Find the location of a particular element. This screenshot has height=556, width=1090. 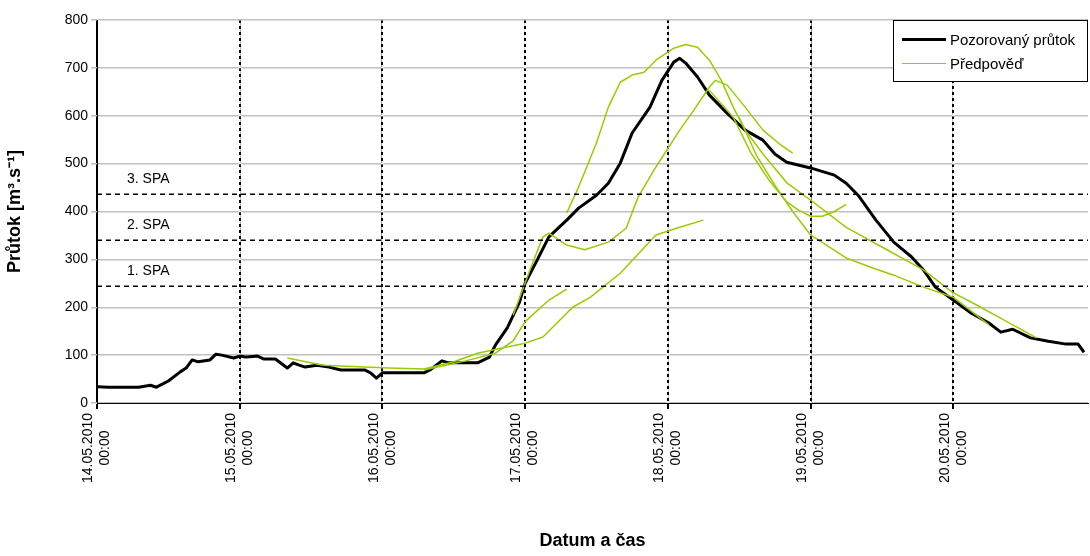

legend-label: Pozorovaný průtok is located at coordinates (1012, 39).